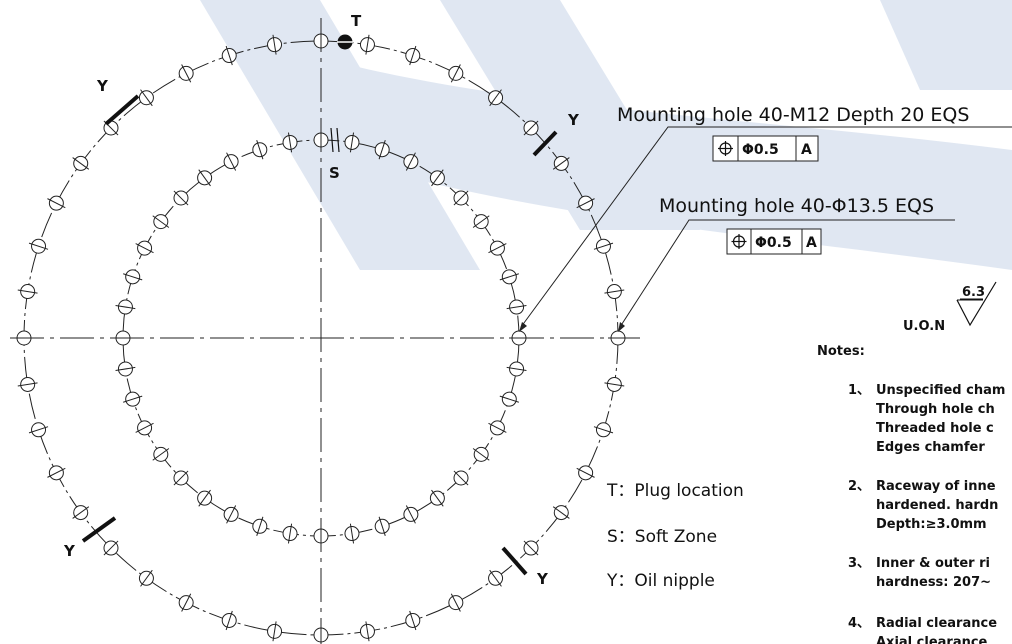  Describe the element at coordinates (946, 45) in the screenshot. I see `watermark-shape-right` at that location.